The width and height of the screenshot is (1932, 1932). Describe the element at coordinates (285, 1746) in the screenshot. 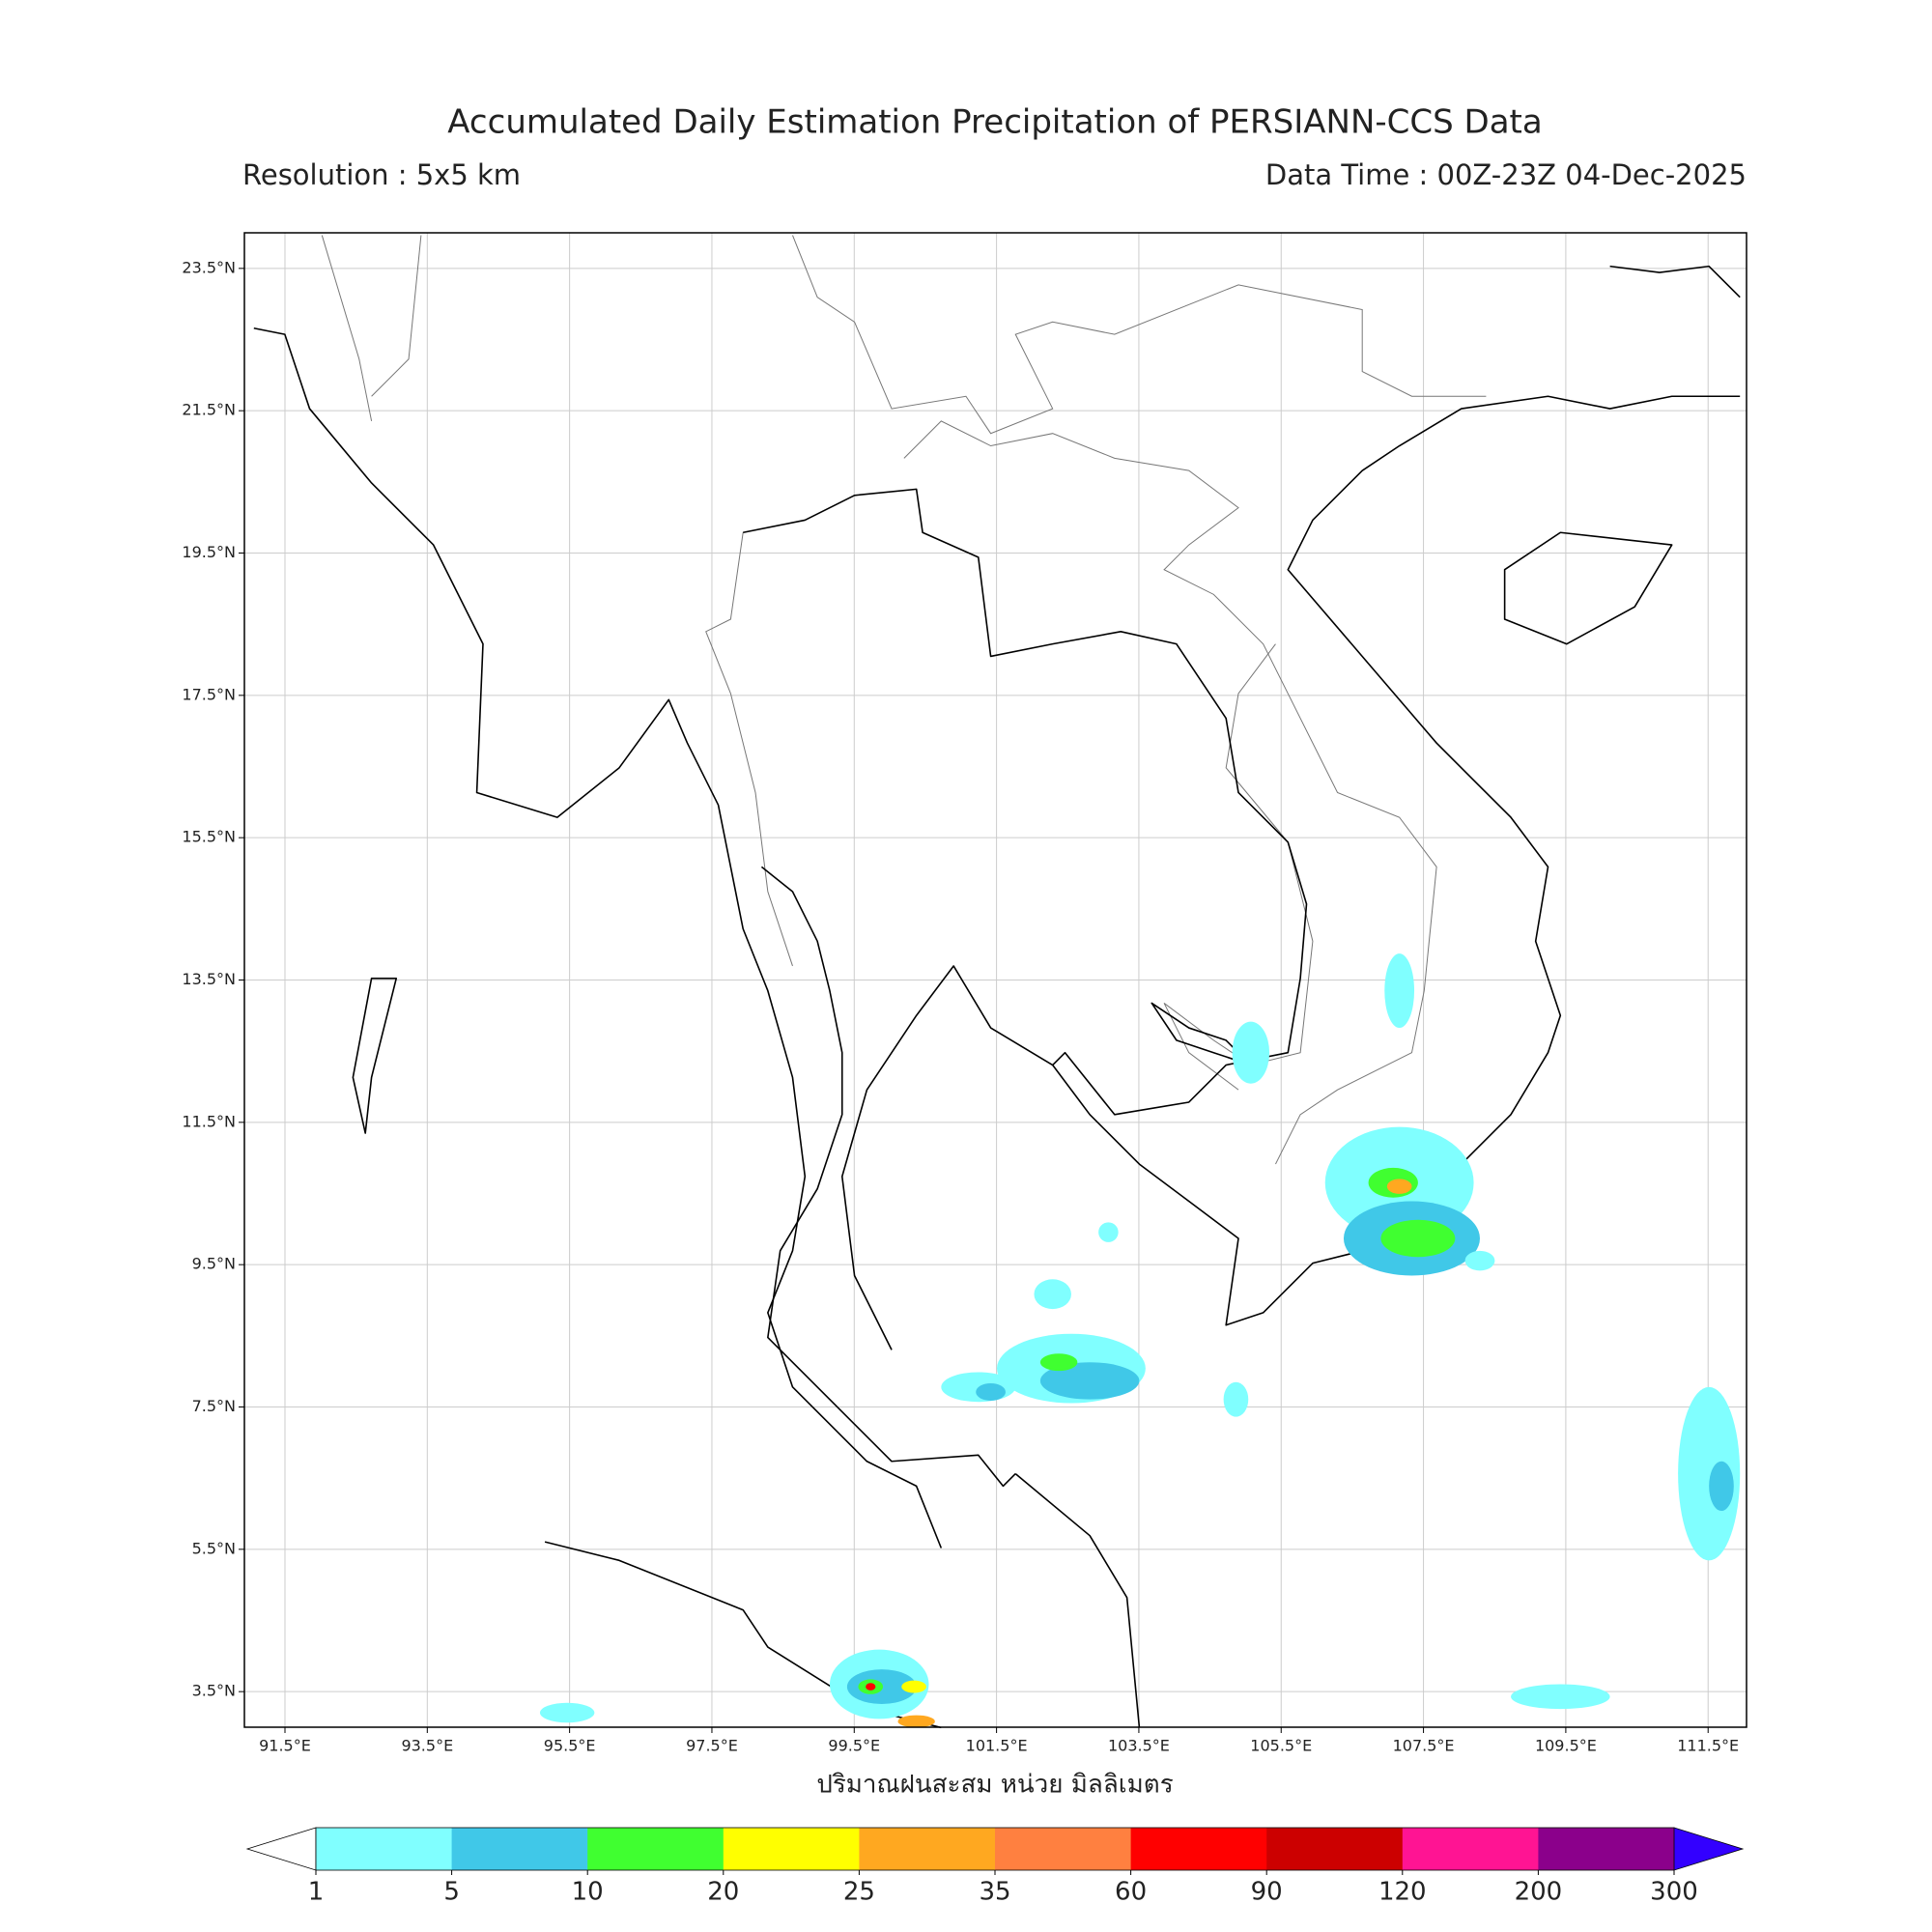

I see `lon-tick-label: 91.5°E` at that location.